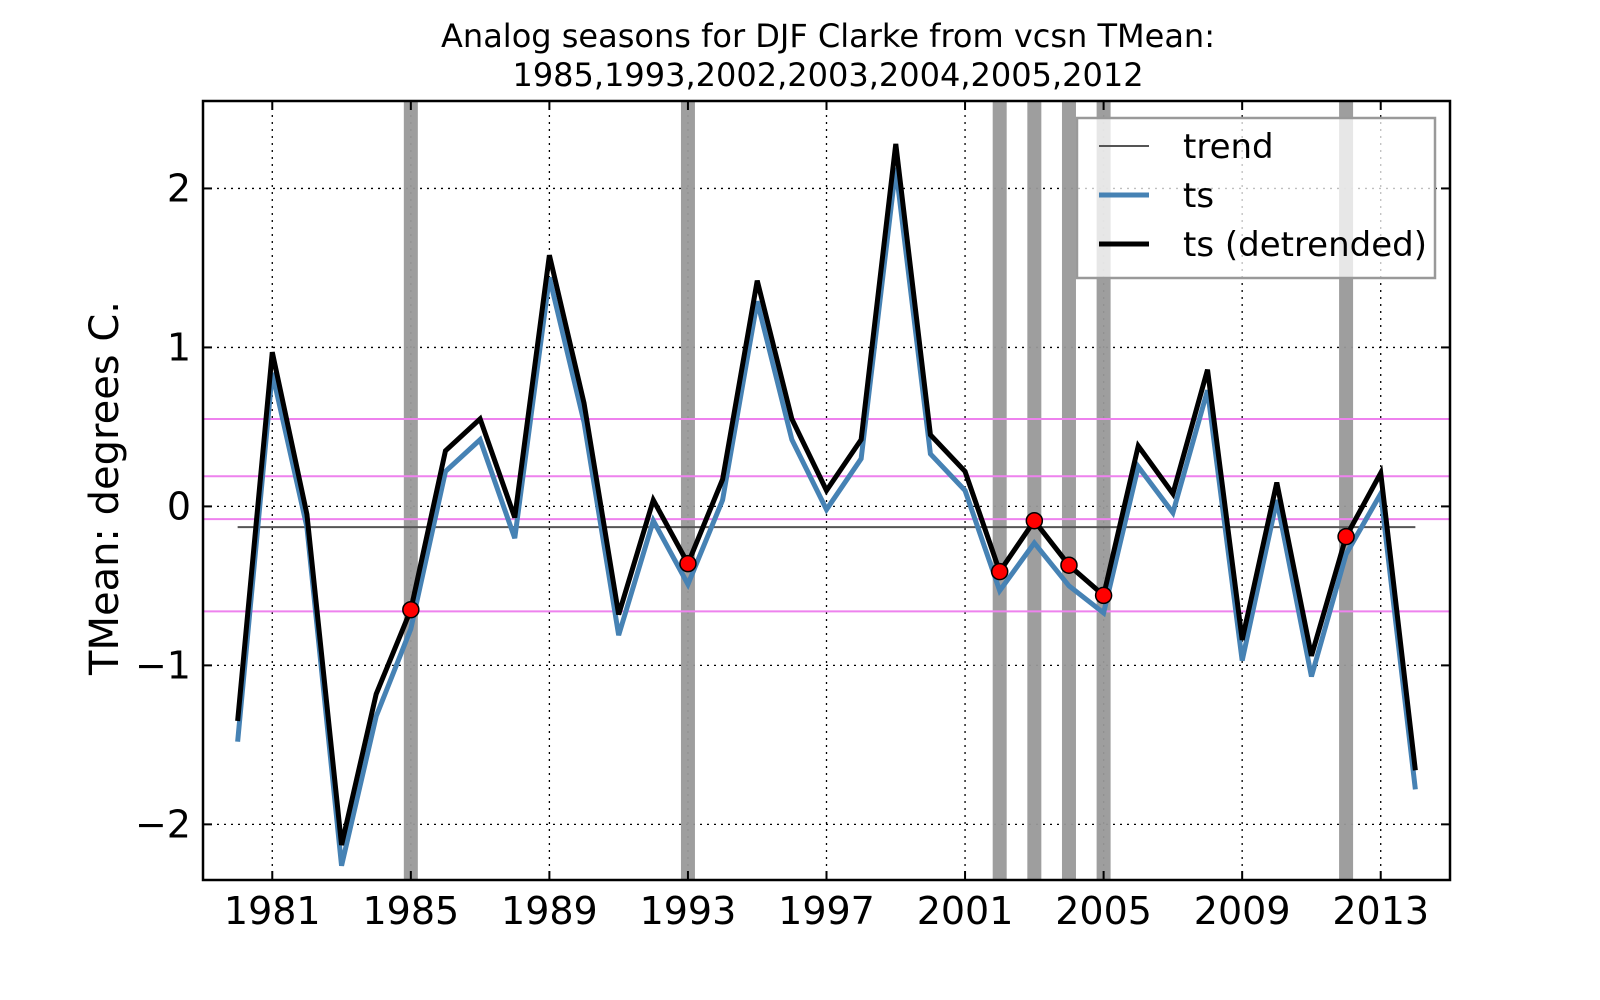  Describe the element at coordinates (410, 490) in the screenshot. I see `analog-band-1985` at that location.